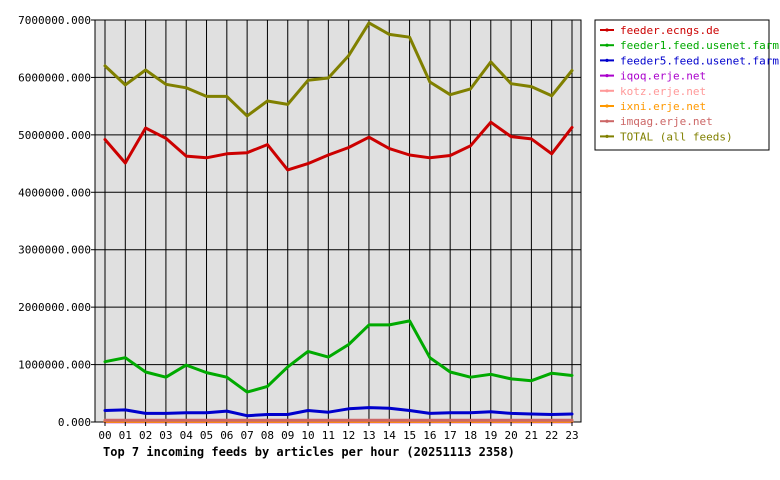 The image size is (780, 480). Describe the element at coordinates (699, 60) in the screenshot. I see `legend-entry: feeder5.feed.usenet.farm` at that location.